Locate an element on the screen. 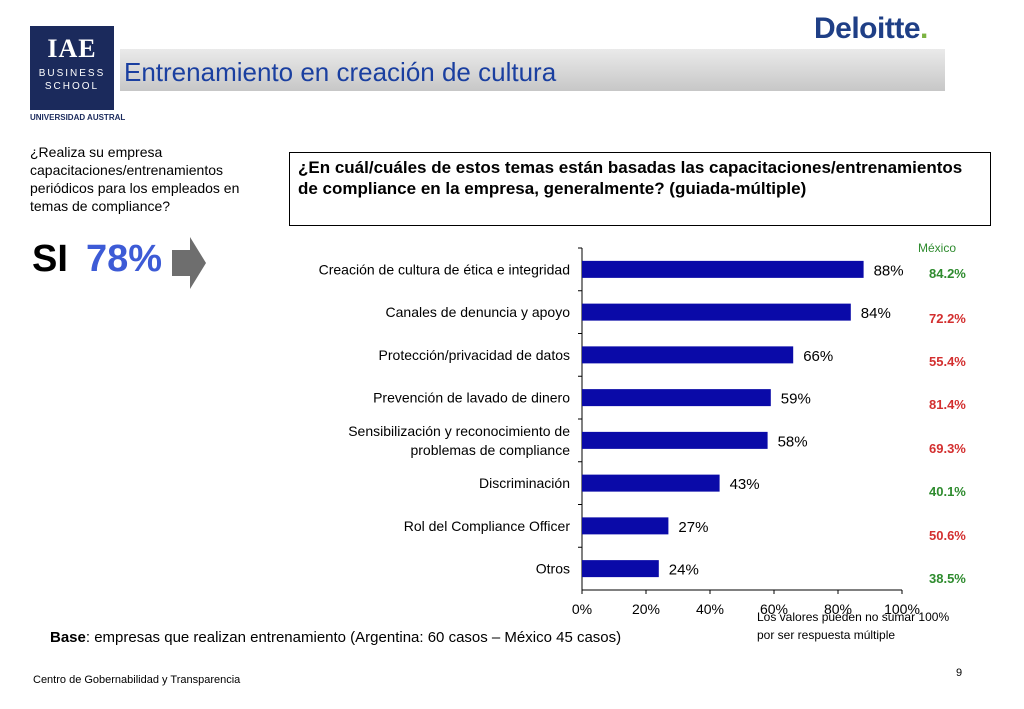 This screenshot has height=709, width=1024. logo-iae-word: IAE is located at coordinates (72, 48).